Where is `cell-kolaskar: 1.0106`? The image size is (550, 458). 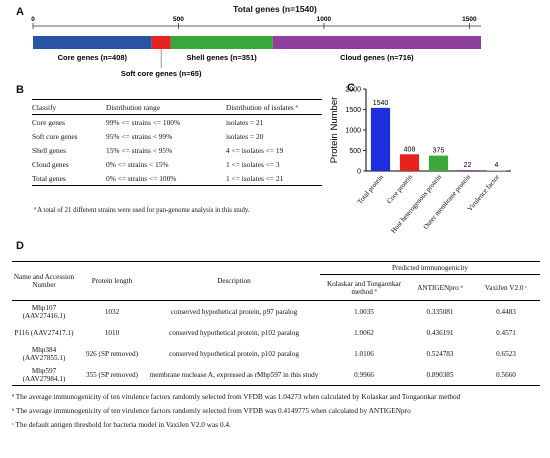
cell-kolaskar: 1.0106 is located at coordinates (364, 353).